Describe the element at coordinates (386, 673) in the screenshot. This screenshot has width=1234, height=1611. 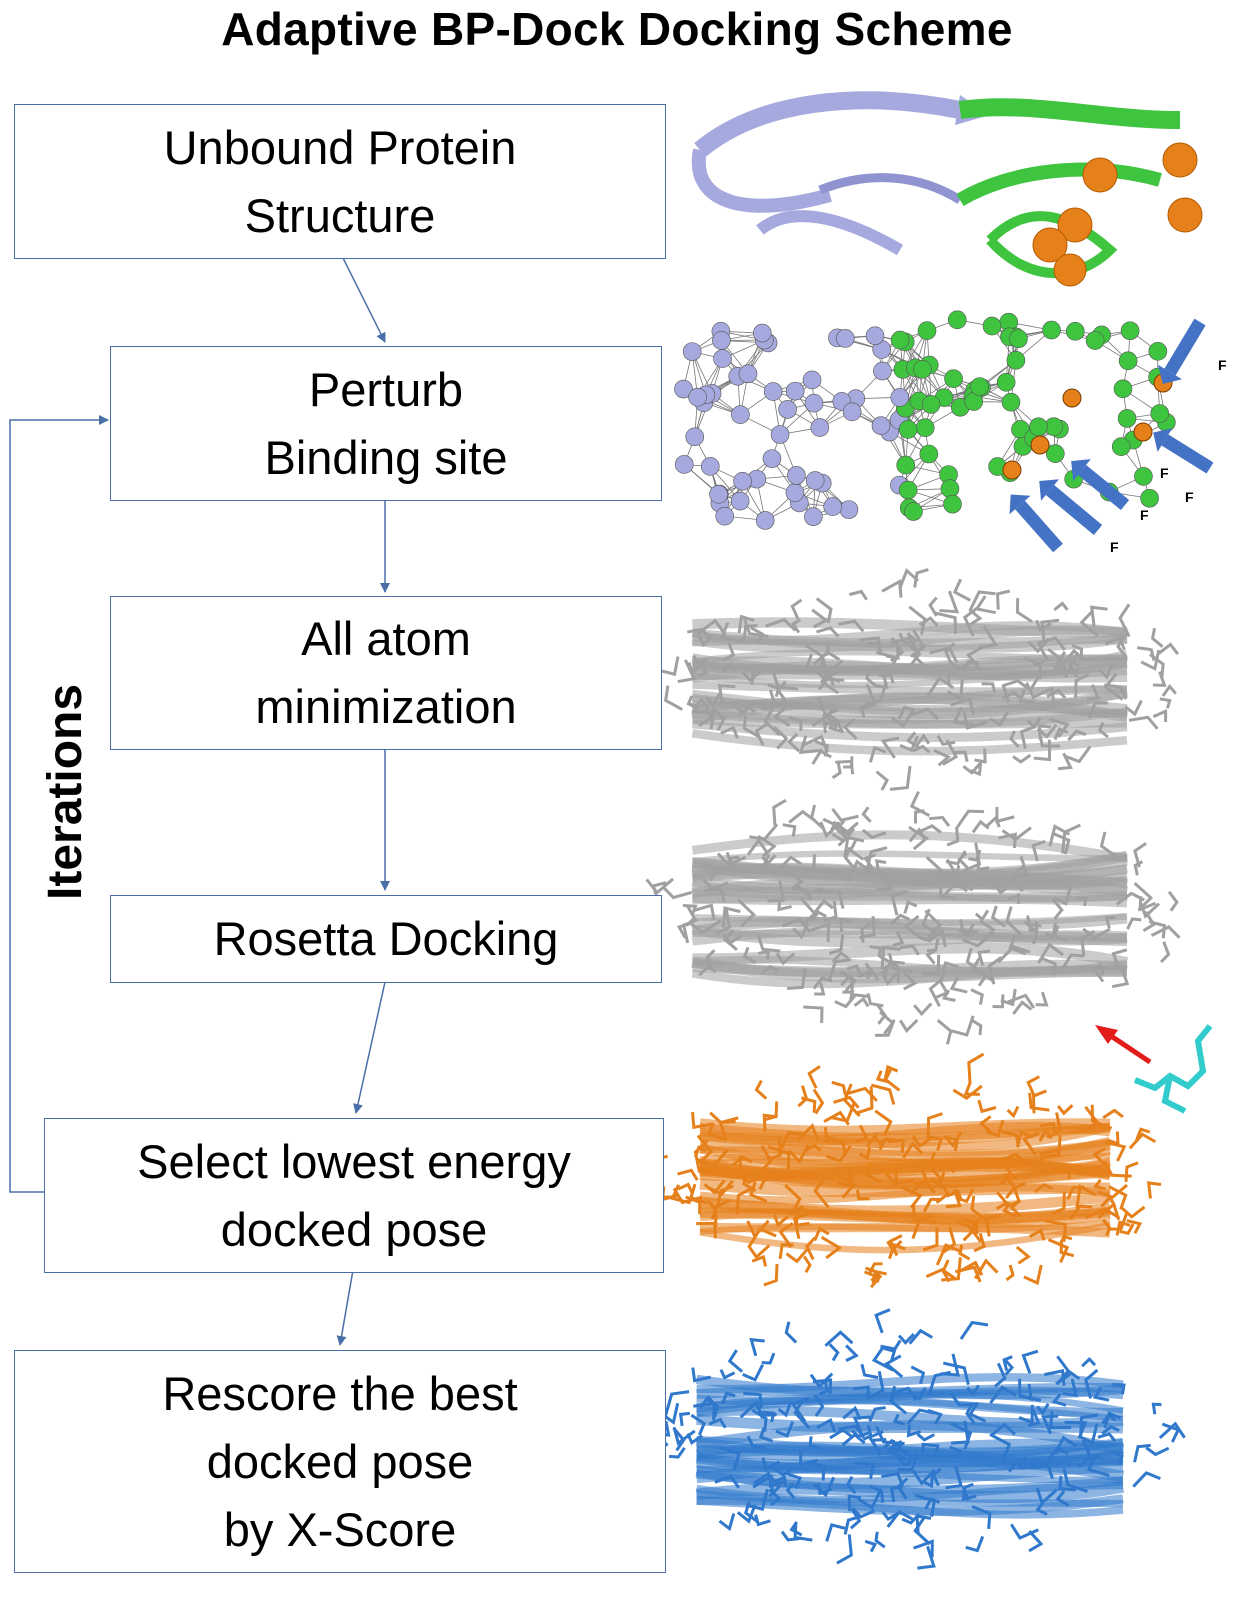
I see `step-all-atom-minimization: All atom minimization` at that location.